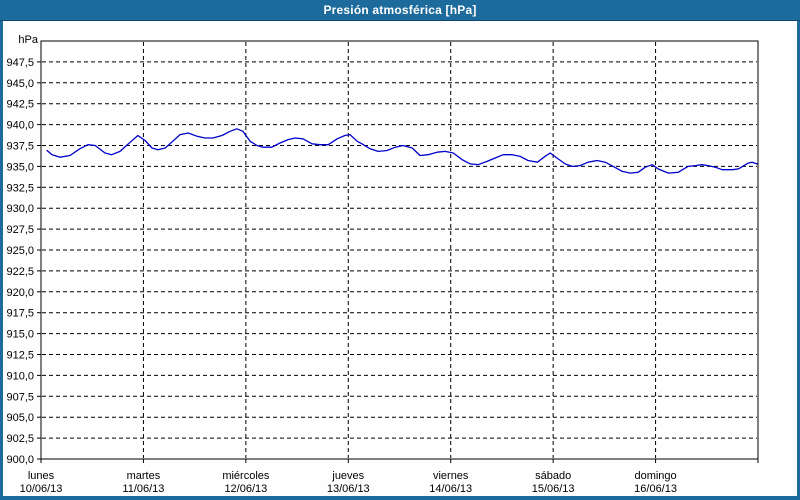  I want to click on y-tick-label: 900,0, so click(20, 460).